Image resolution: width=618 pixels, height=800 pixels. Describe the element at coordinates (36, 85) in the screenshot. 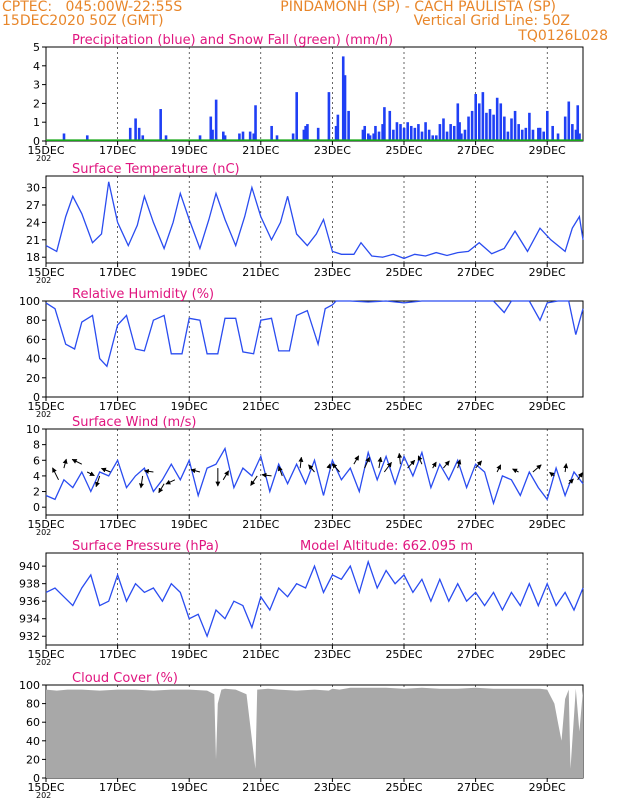

I see `y-tick-label: 3` at that location.